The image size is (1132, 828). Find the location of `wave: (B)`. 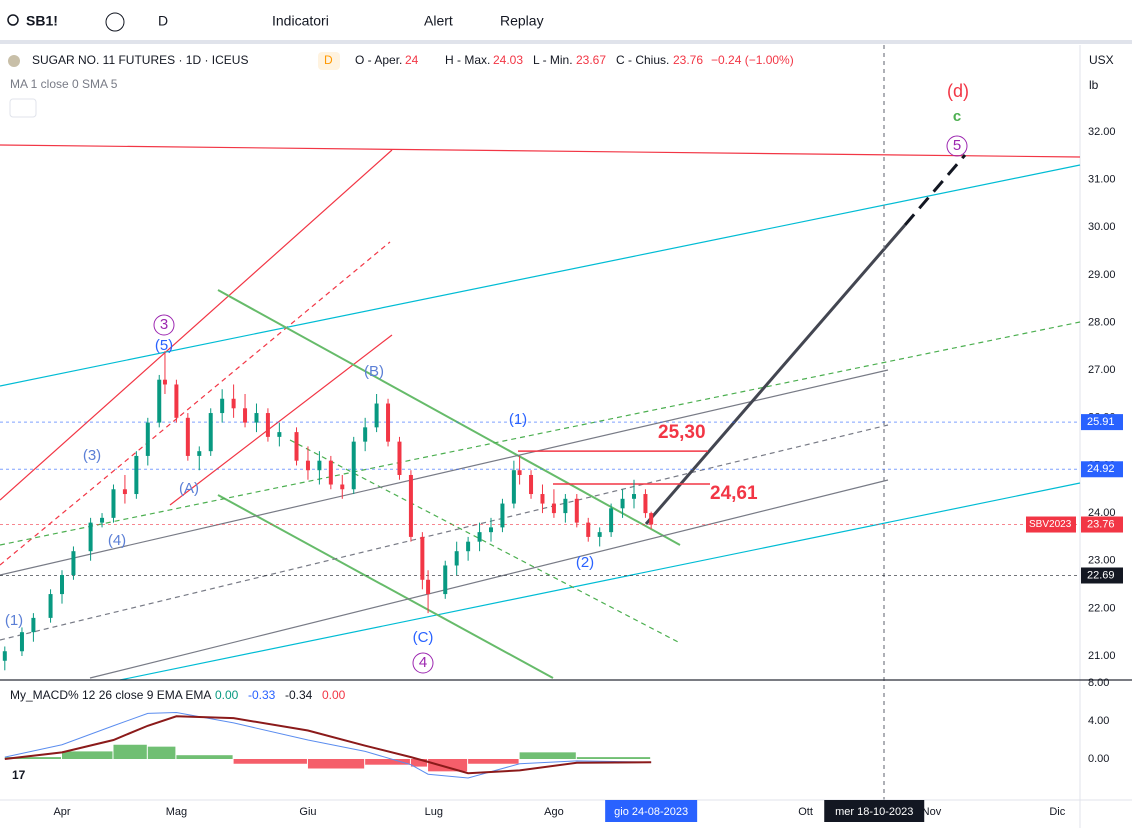

wave: (B) is located at coordinates (374, 371).